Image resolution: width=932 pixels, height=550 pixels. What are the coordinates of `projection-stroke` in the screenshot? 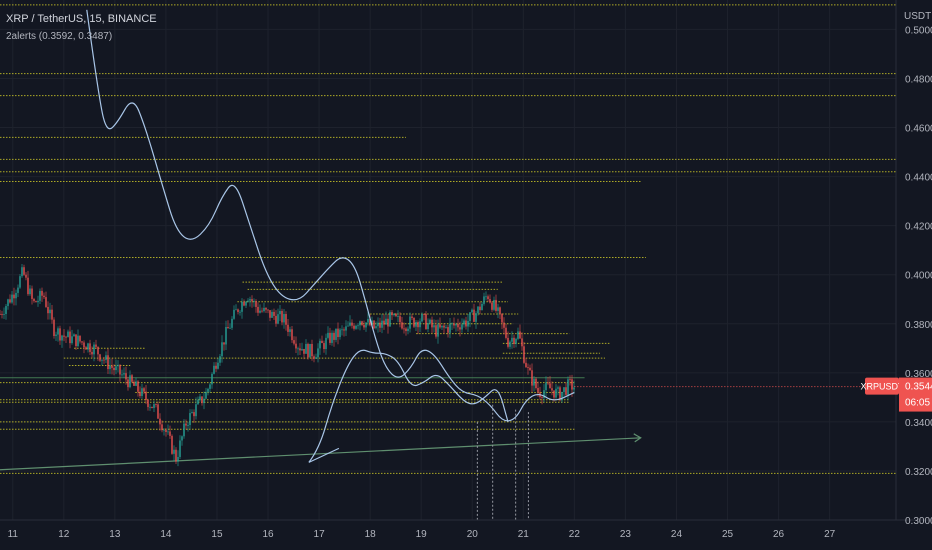 It's located at (324, 455).